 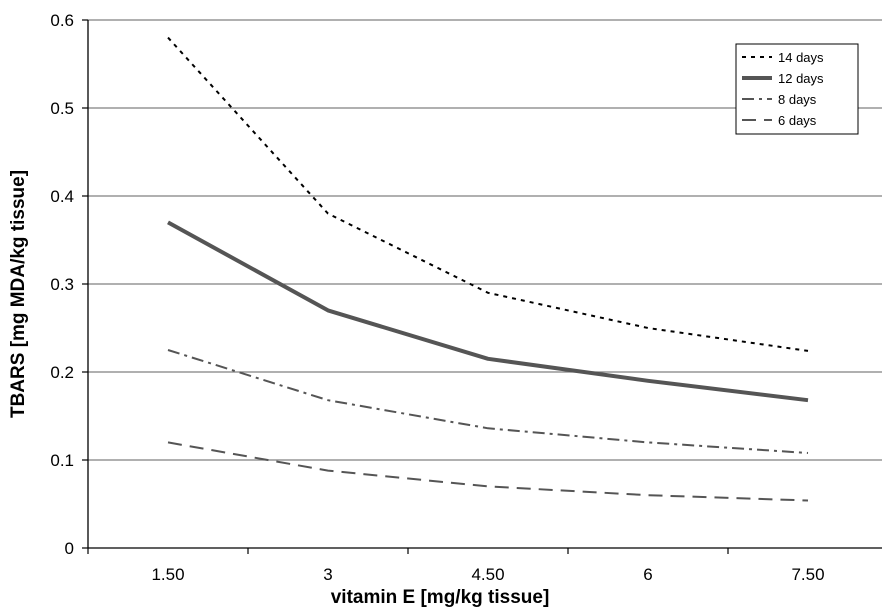 I want to click on legend-label: 14 days, so click(x=801, y=57).